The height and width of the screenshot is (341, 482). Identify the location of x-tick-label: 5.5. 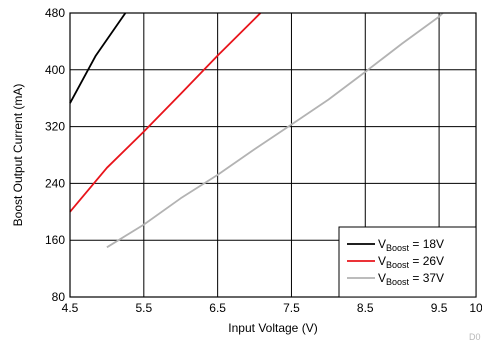
(143, 308).